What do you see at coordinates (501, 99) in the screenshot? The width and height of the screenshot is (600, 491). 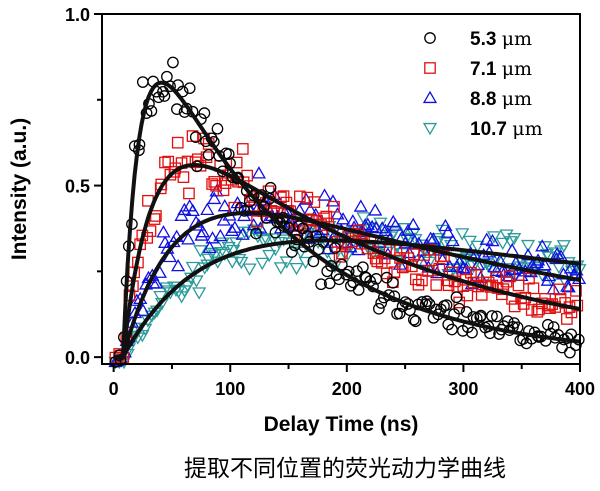 I see `legend-label: 8.8 μm` at bounding box center [501, 99].